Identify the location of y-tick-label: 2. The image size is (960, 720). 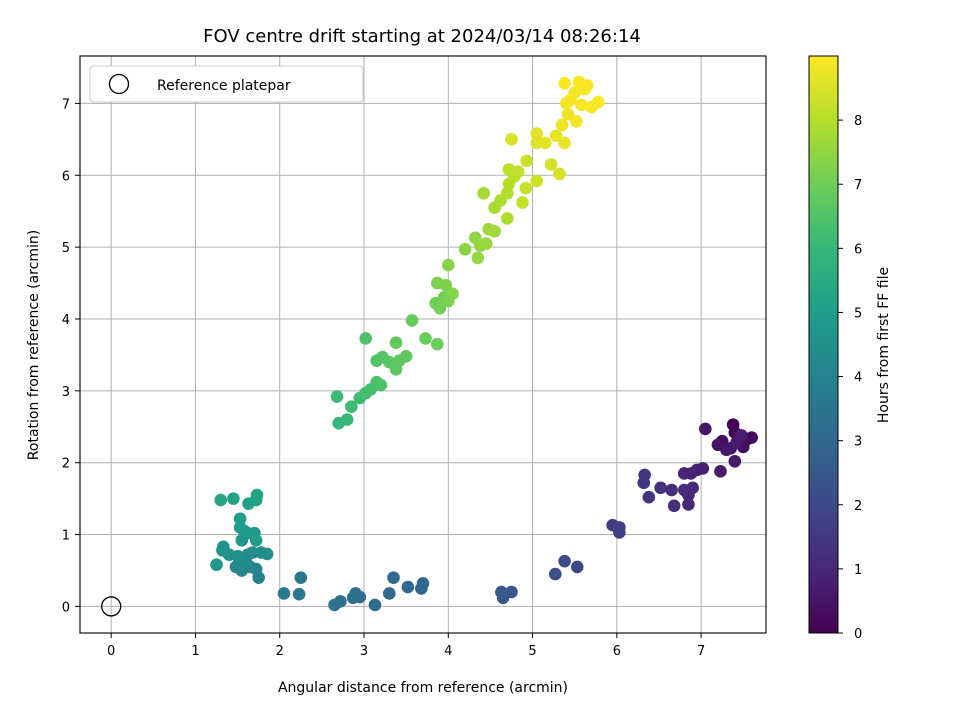
(66, 464).